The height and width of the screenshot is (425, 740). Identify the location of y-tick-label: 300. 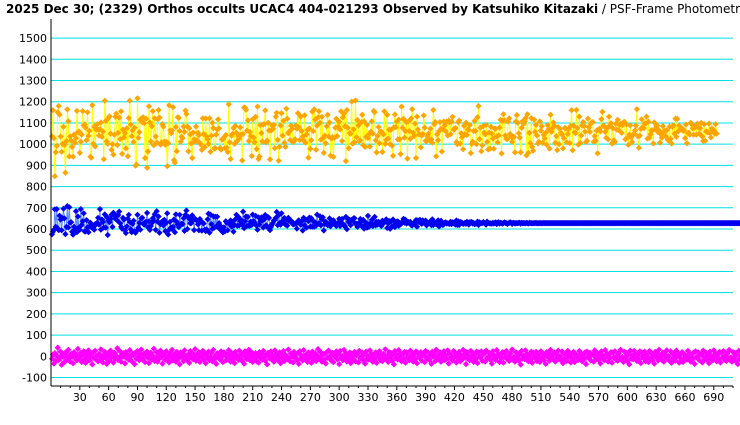
(36, 293).